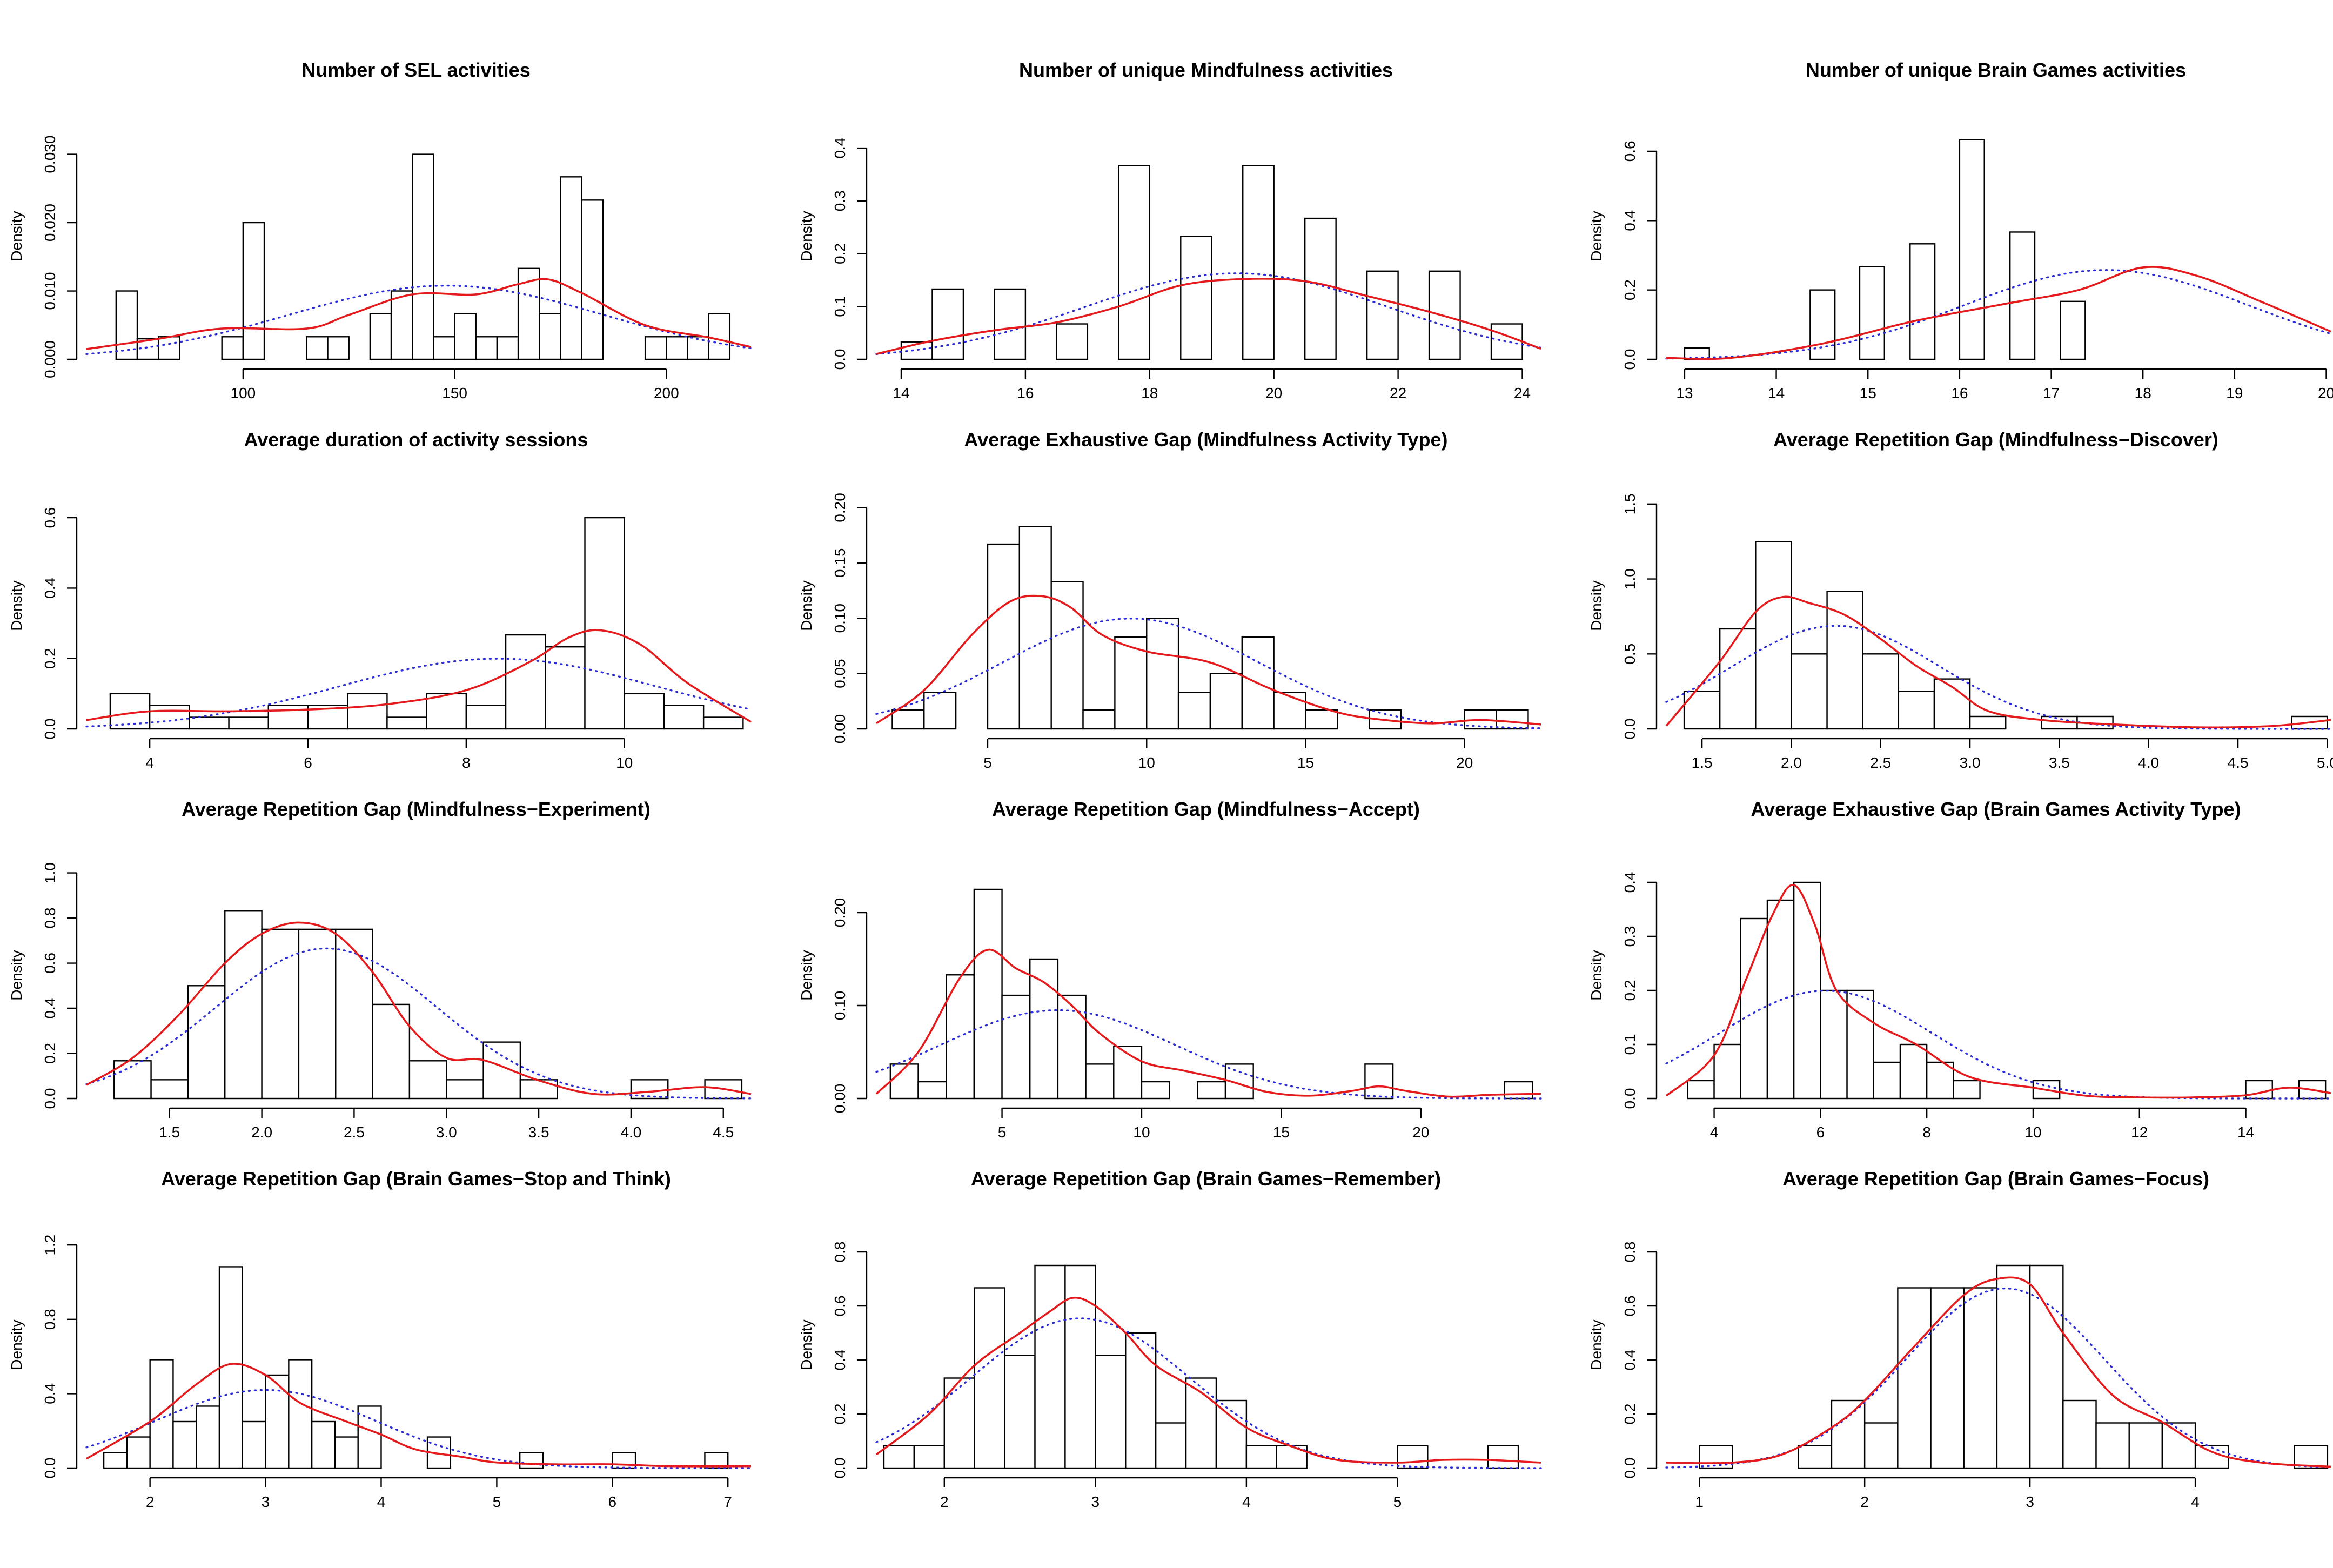 This screenshot has height=1568, width=2333. Describe the element at coordinates (1187, 269) in the screenshot. I see `plot-area: 14 16 18 20 22 24 0.0 0.1 0.2 0.3 0.4` at that location.